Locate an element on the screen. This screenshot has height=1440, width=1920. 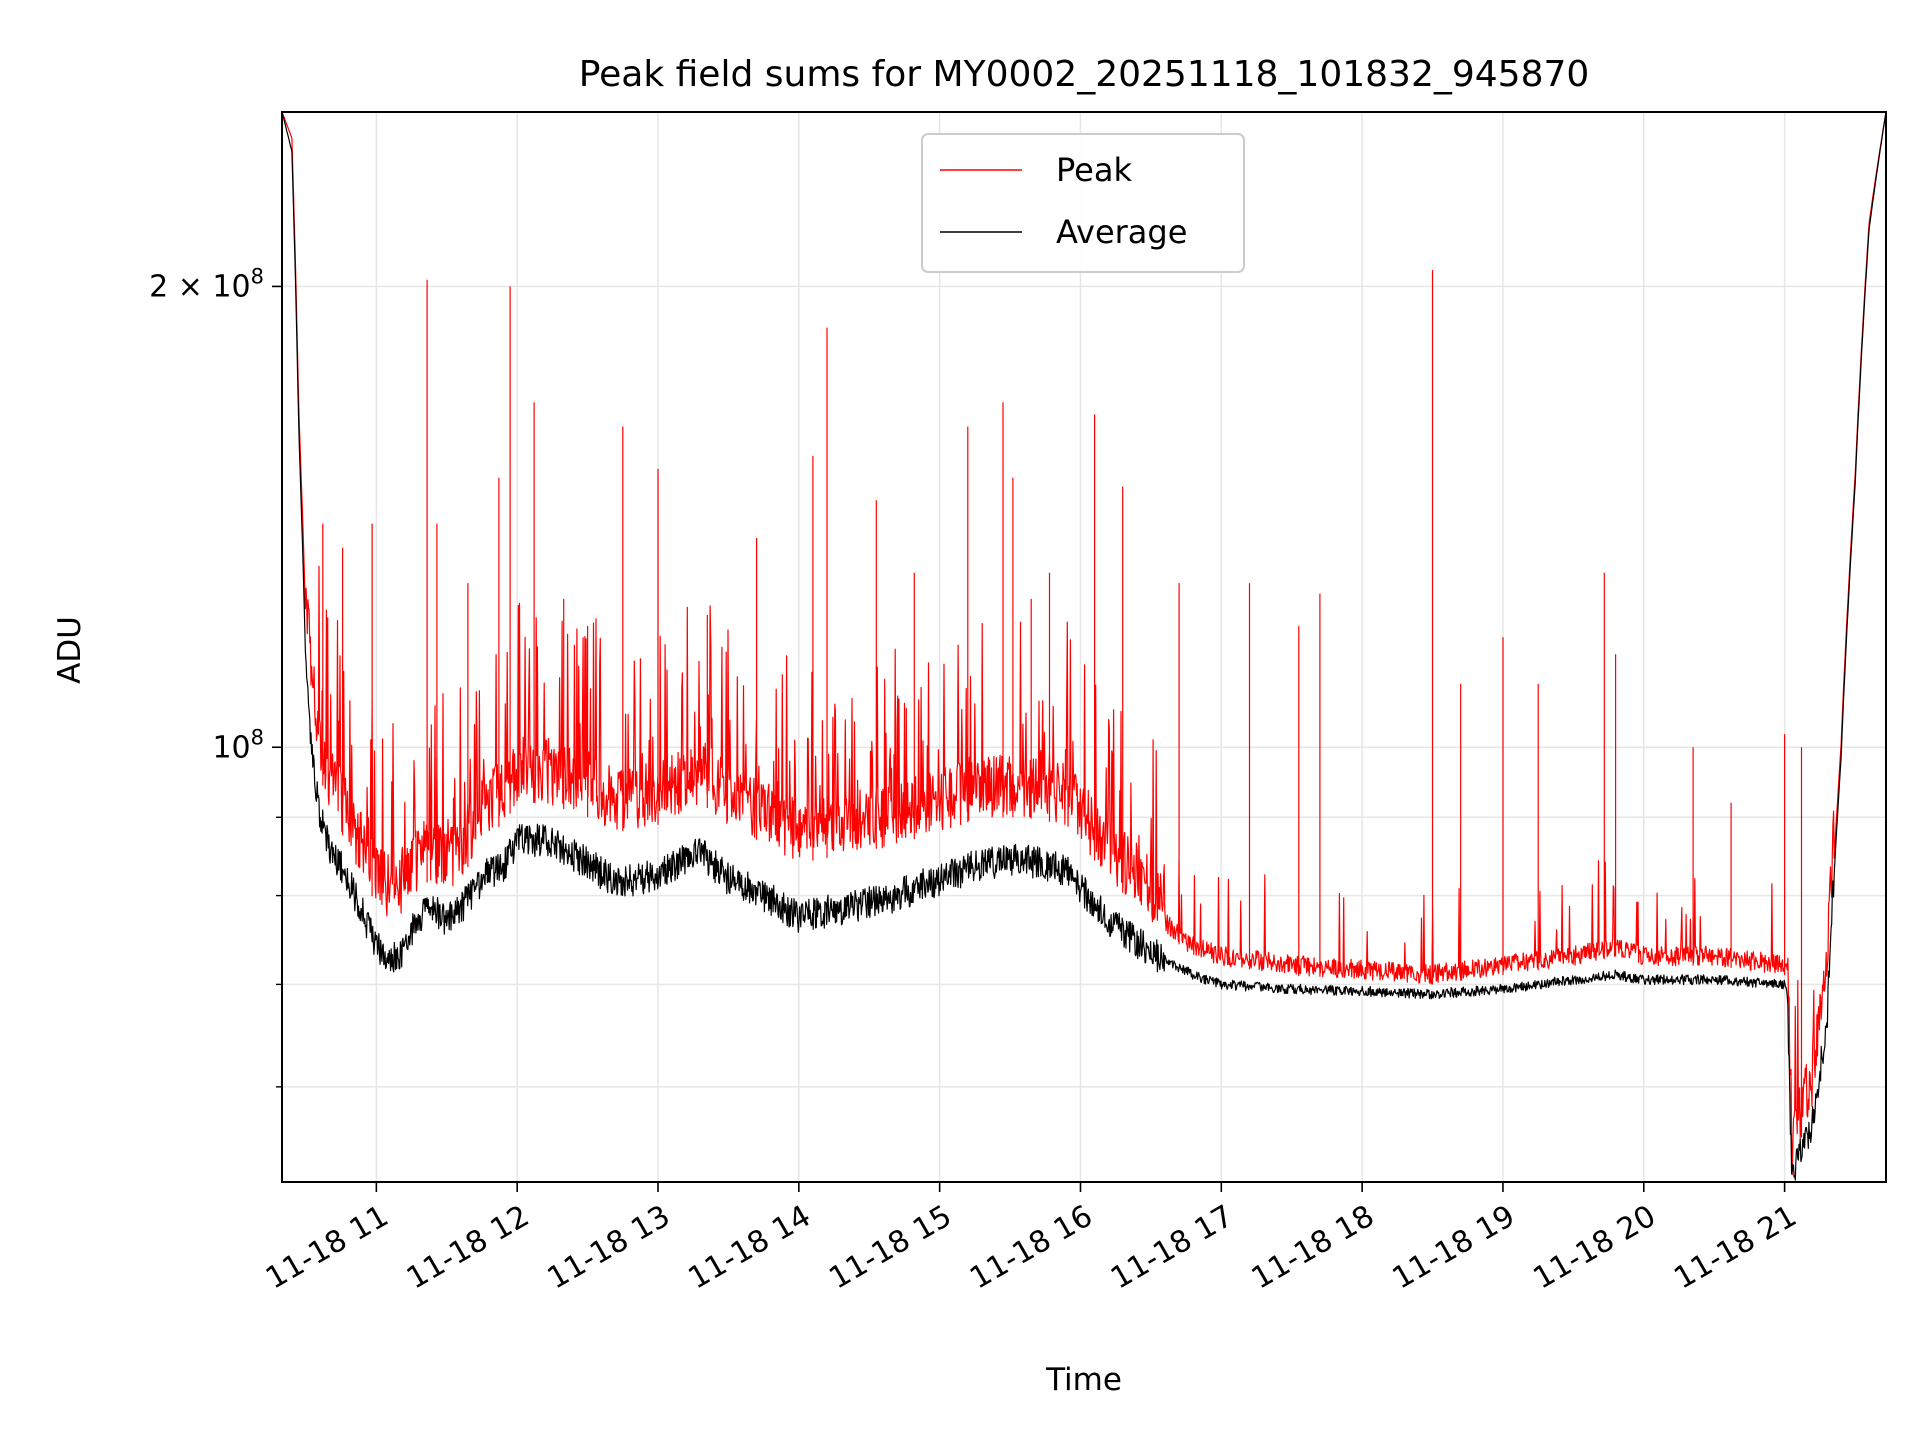
y-tick-label-base: 10 is located at coordinates (231, 747).